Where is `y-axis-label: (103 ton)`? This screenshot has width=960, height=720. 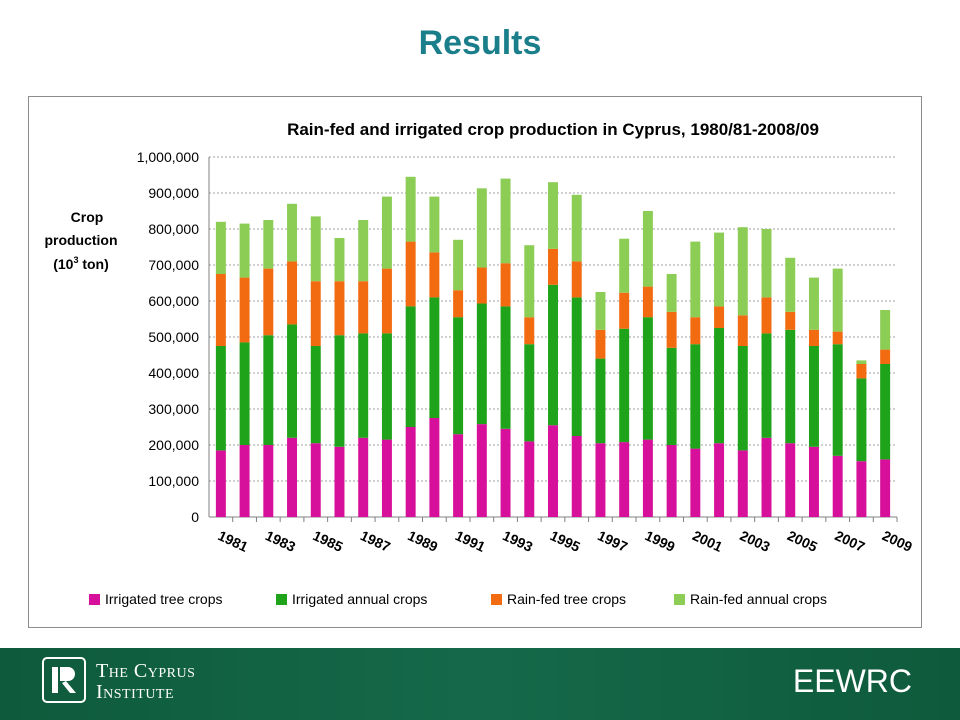 y-axis-label: (103 ton) is located at coordinates (81, 263).